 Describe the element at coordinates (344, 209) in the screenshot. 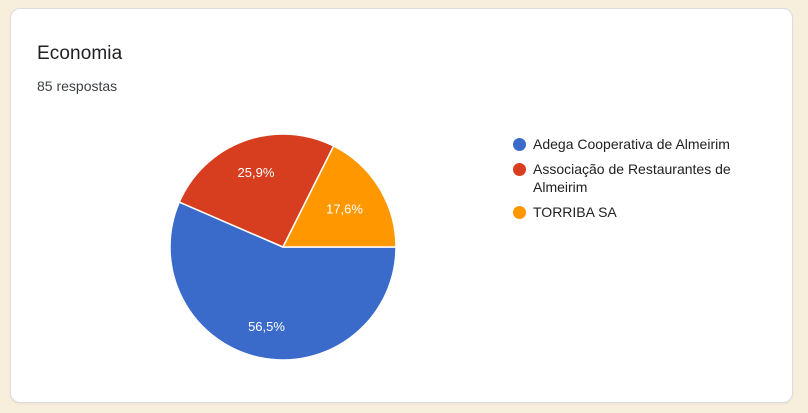

I see `pie-slice-label: 17,6%` at that location.